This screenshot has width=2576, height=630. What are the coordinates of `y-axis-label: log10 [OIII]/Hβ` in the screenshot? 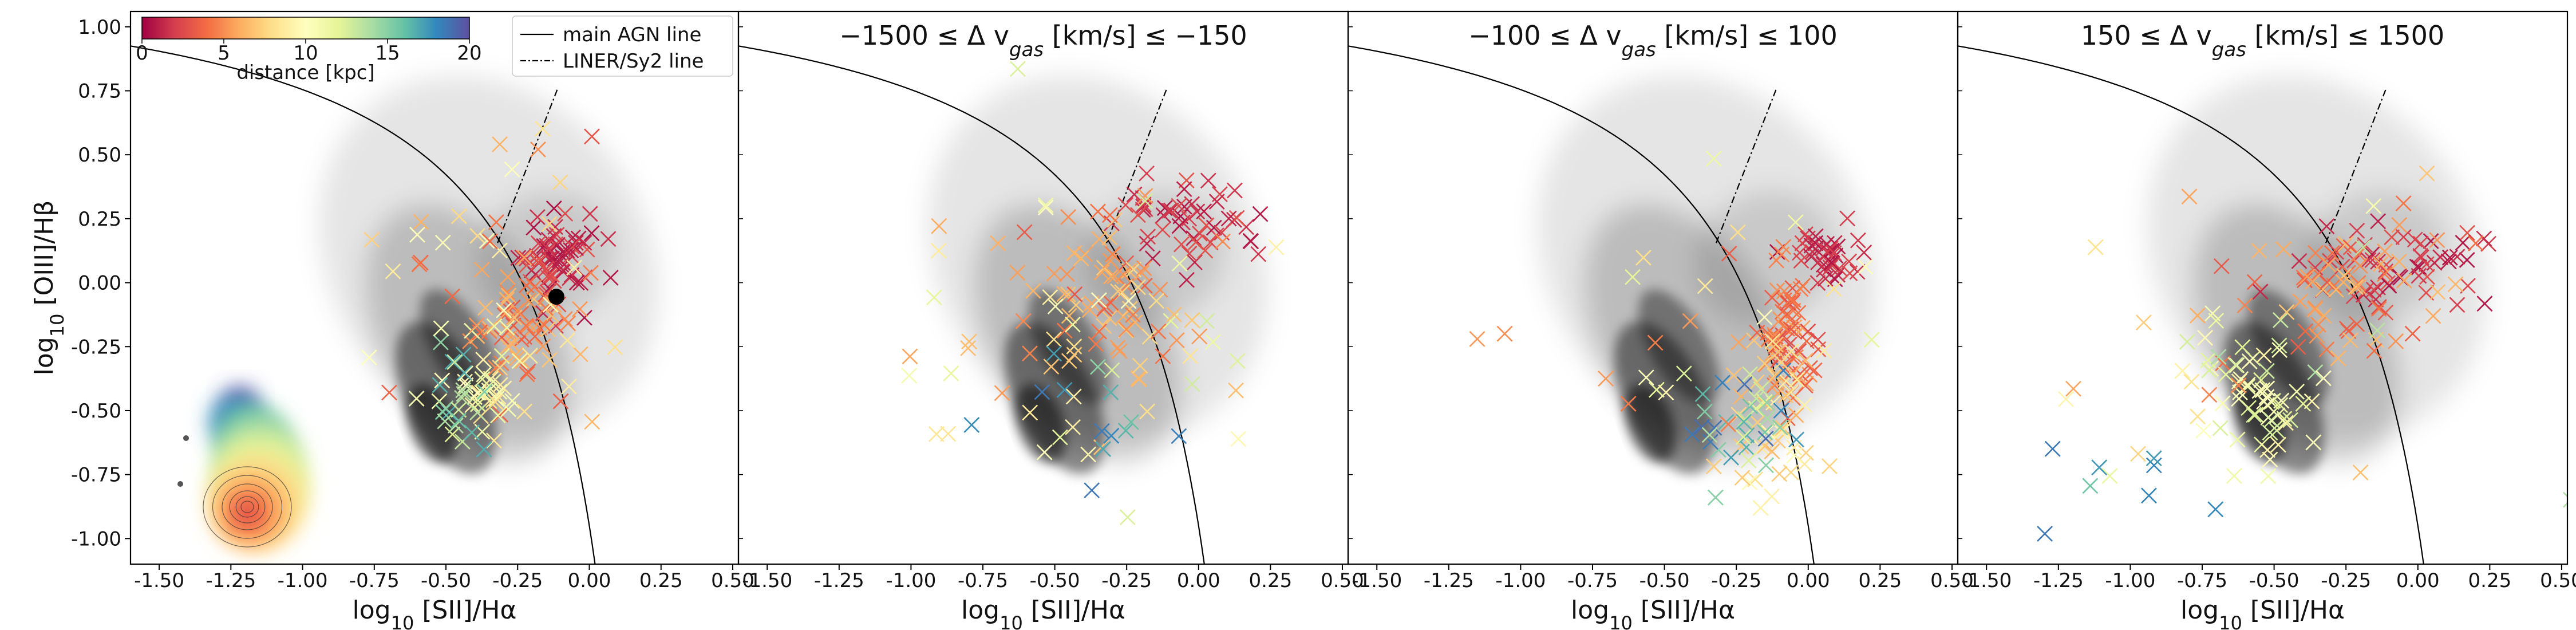 It's located at (49, 288).